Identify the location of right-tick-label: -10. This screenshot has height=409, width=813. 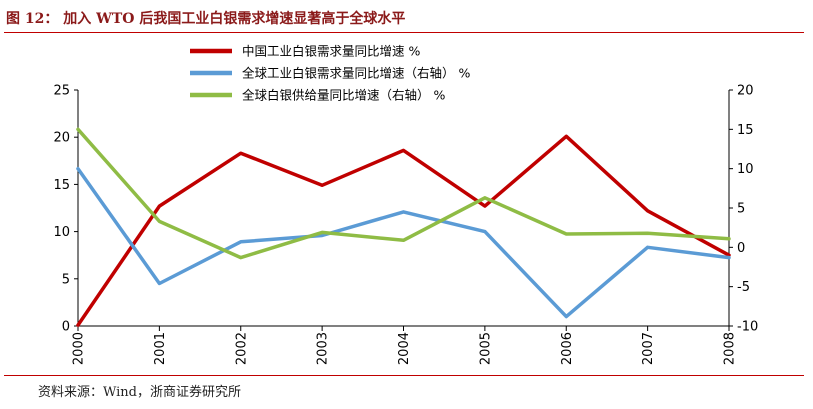
(747, 327).